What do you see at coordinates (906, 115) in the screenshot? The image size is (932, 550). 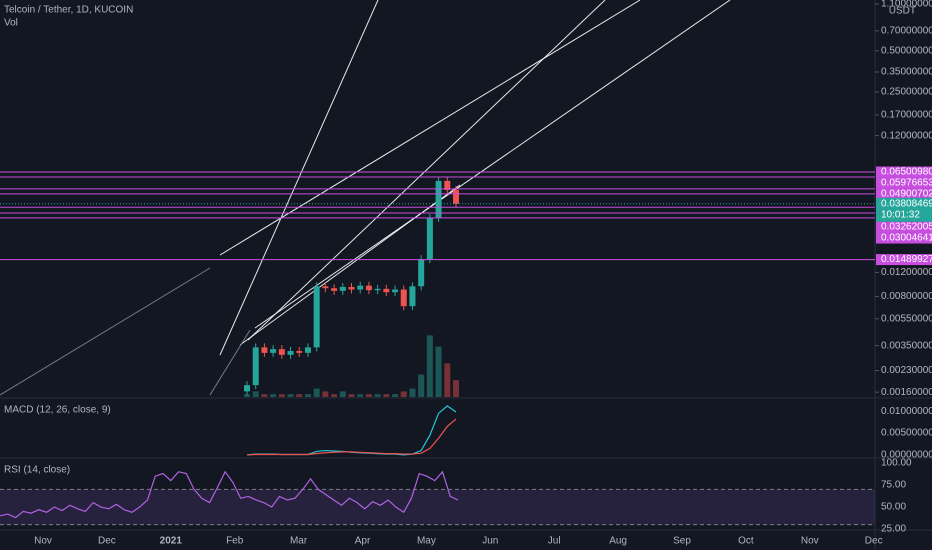 I see `y-tick-label: 0.17000000` at bounding box center [906, 115].